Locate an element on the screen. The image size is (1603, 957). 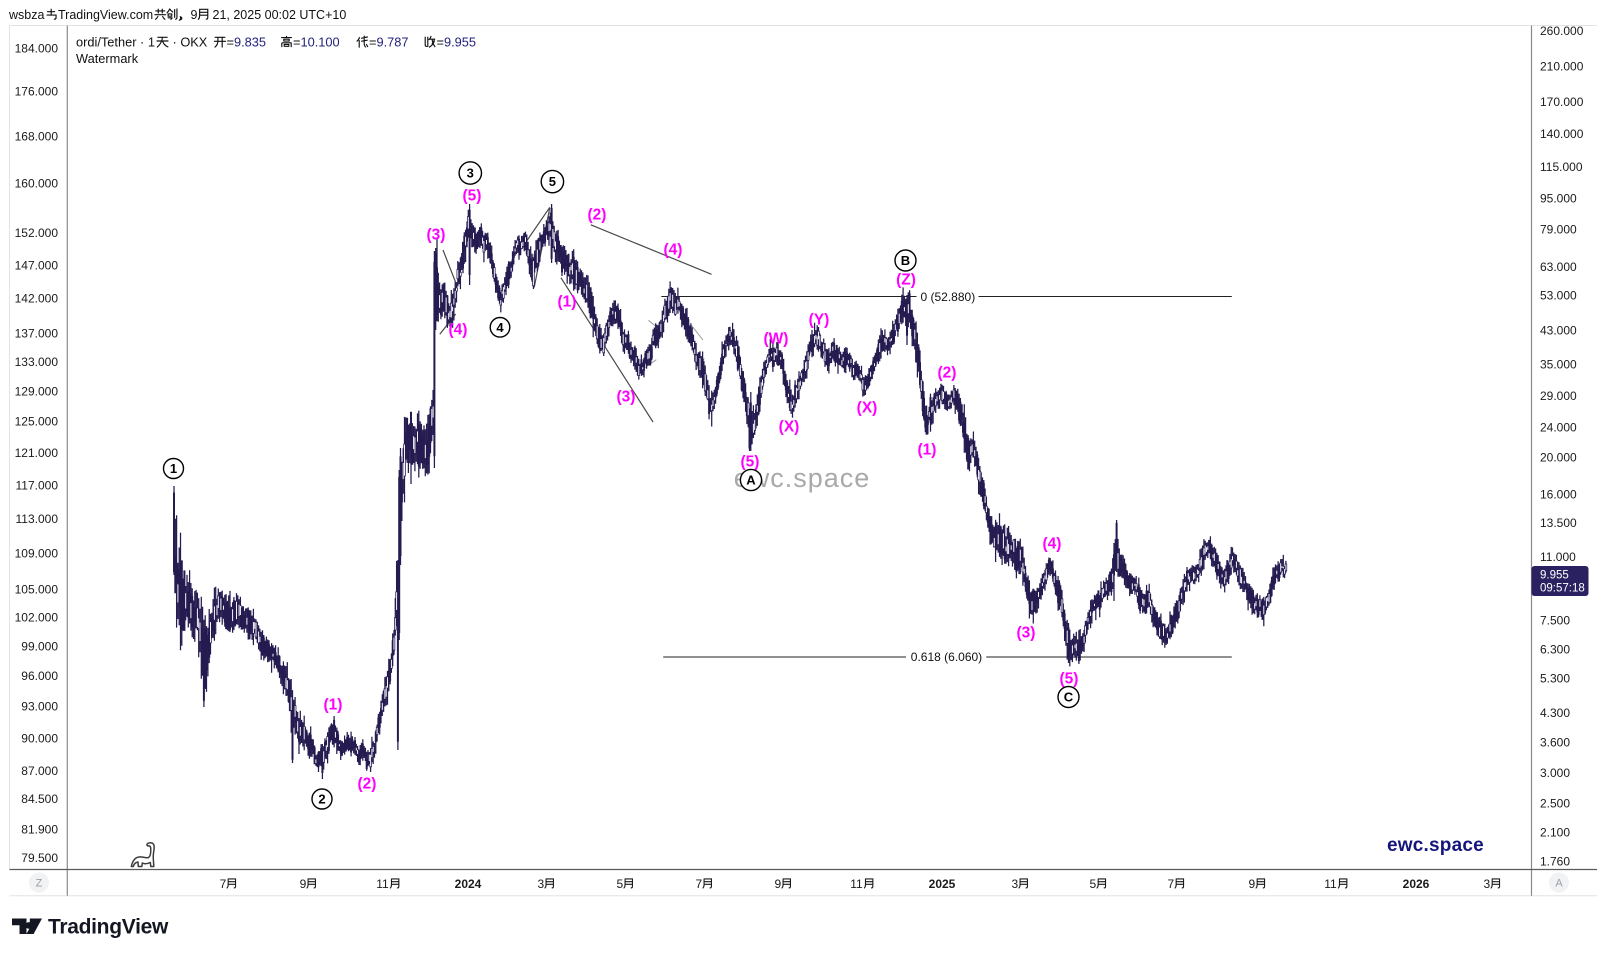
svg-text: 6.300 is located at coordinates (1555, 650).